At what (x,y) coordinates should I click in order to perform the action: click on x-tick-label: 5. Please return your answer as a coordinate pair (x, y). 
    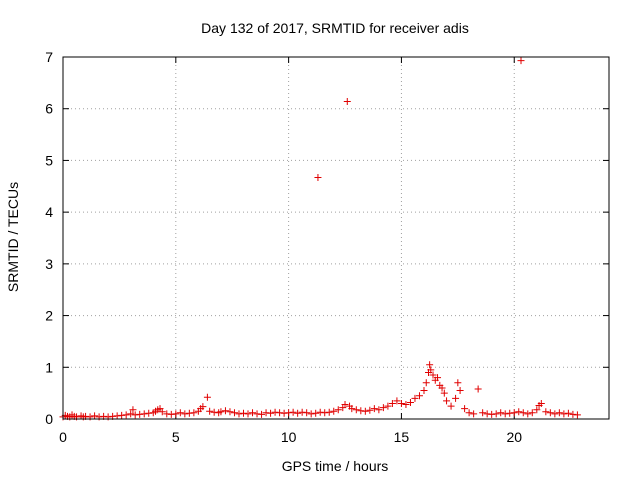
    Looking at the image, I should click on (176, 437).